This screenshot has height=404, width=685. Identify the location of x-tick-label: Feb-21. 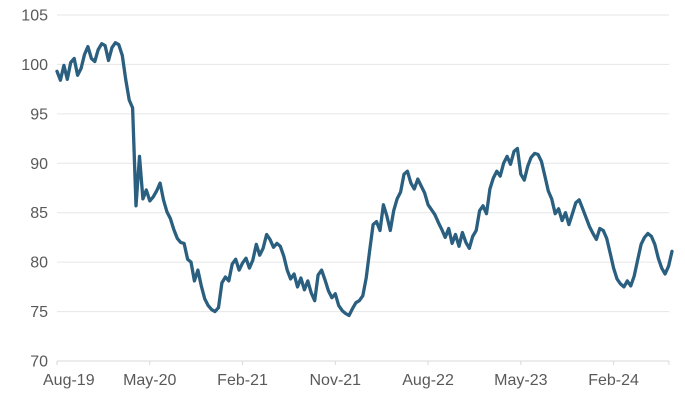
(242, 380).